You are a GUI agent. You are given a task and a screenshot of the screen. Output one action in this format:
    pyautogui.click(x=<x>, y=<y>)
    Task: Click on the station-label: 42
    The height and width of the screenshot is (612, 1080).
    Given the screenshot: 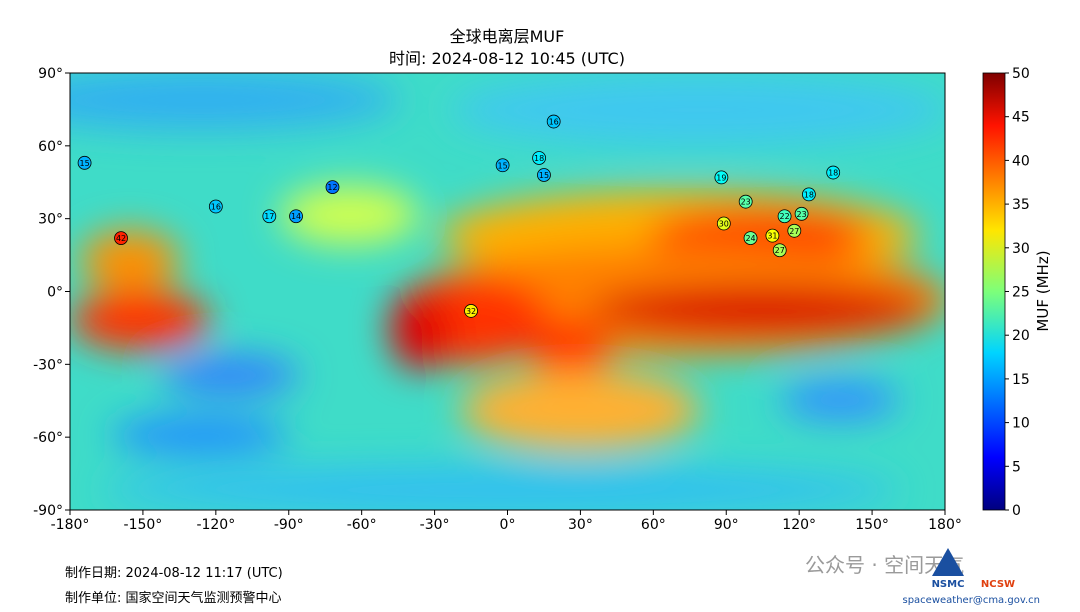 What is the action you would take?
    pyautogui.click(x=121, y=238)
    